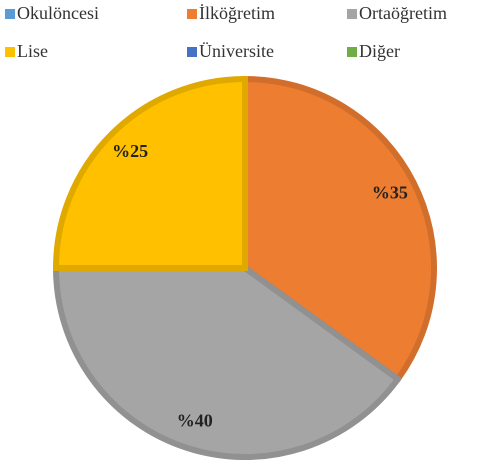  I want to click on legend-label: İlköğretim, so click(237, 13).